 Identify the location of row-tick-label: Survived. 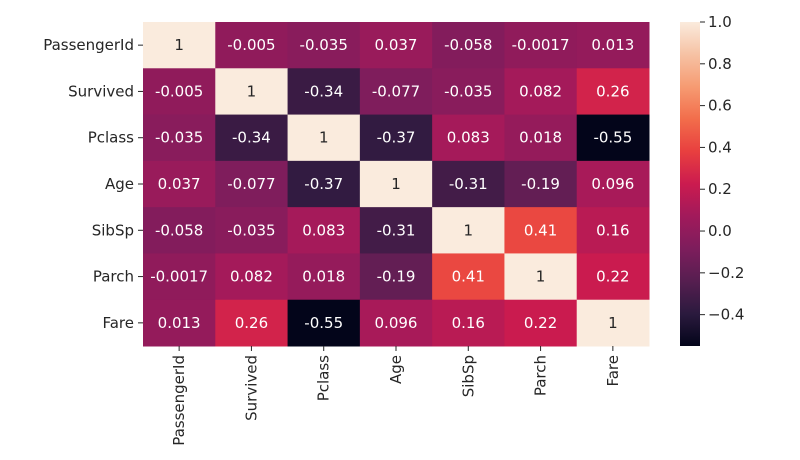
(101, 91).